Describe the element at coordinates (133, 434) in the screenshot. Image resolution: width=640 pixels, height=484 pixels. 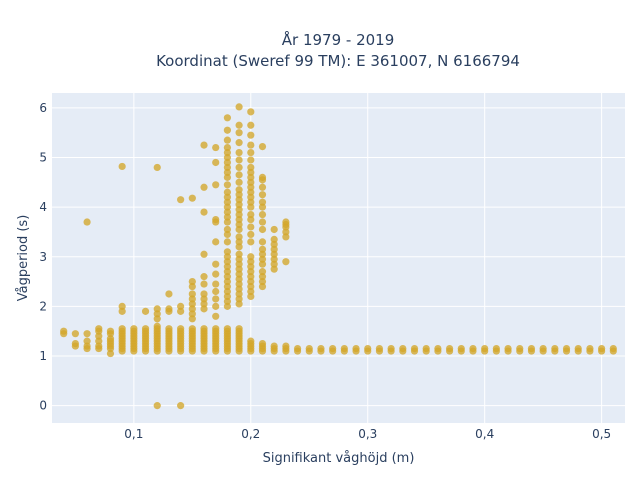
I see `x-tick-label: 0,1` at that location.